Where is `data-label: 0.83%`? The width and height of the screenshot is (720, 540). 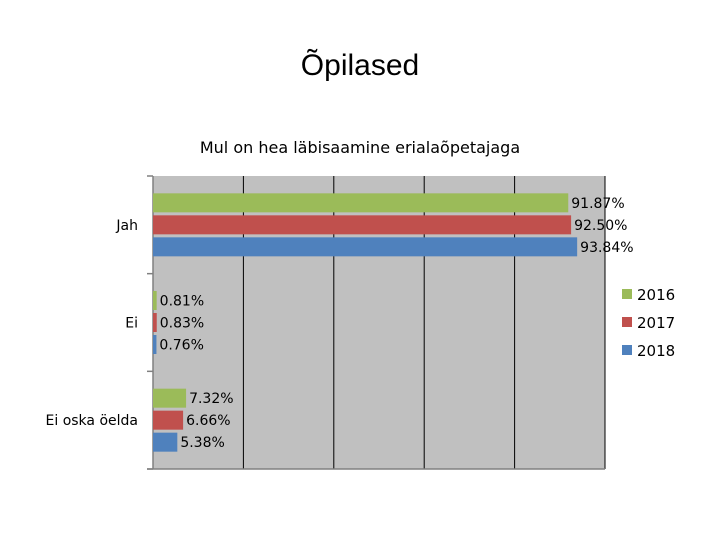 data-label: 0.83% is located at coordinates (182, 324).